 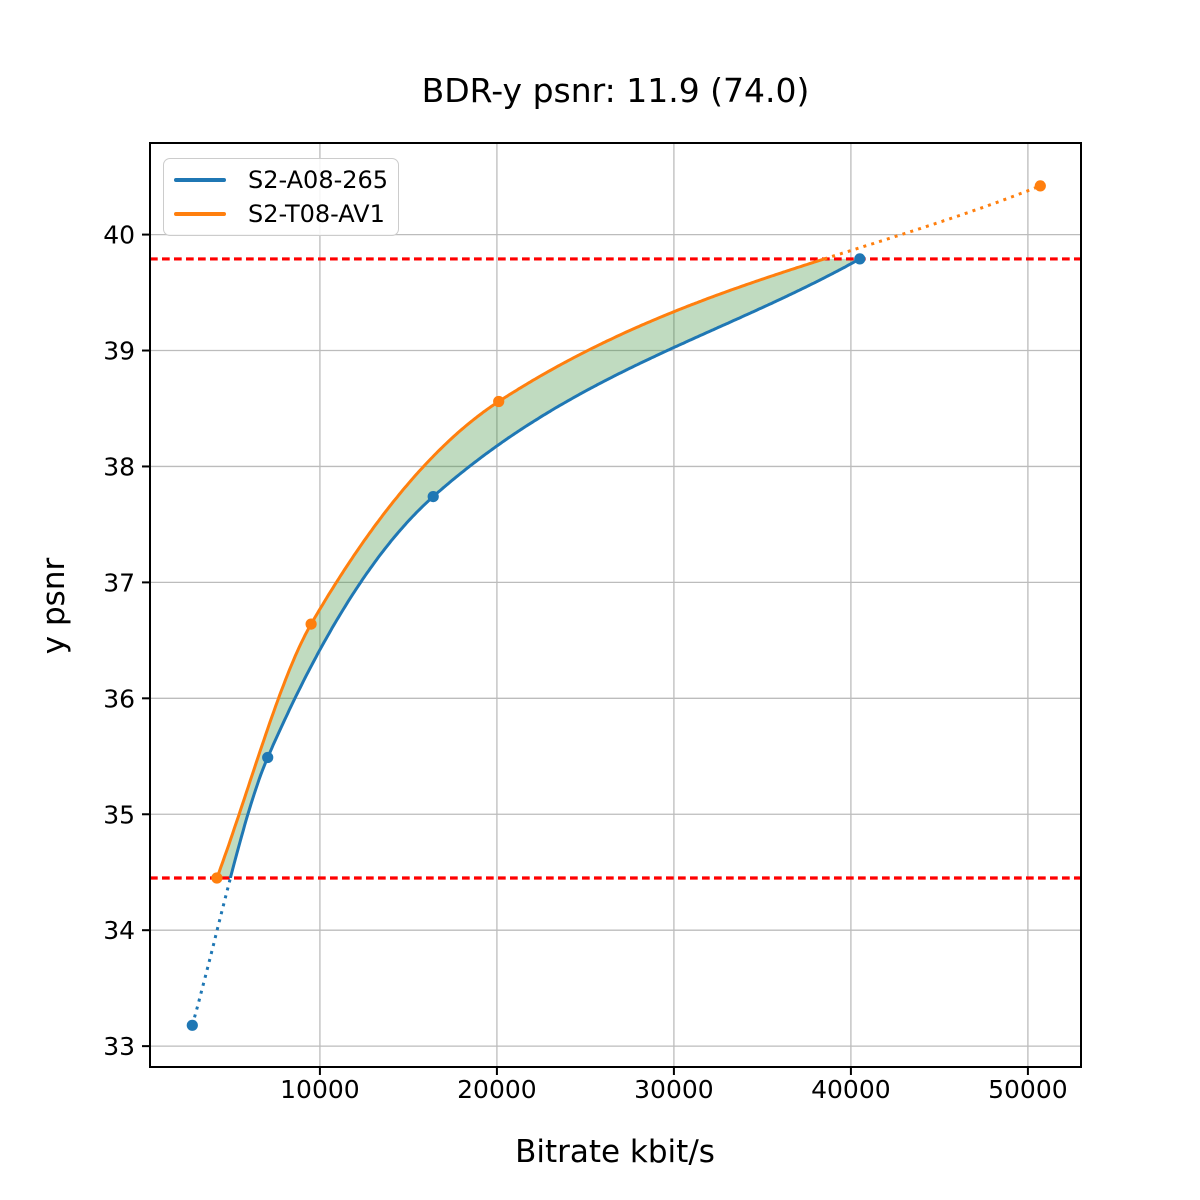 What do you see at coordinates (54, 606) in the screenshot?
I see `y-axis-label: y psnr` at bounding box center [54, 606].